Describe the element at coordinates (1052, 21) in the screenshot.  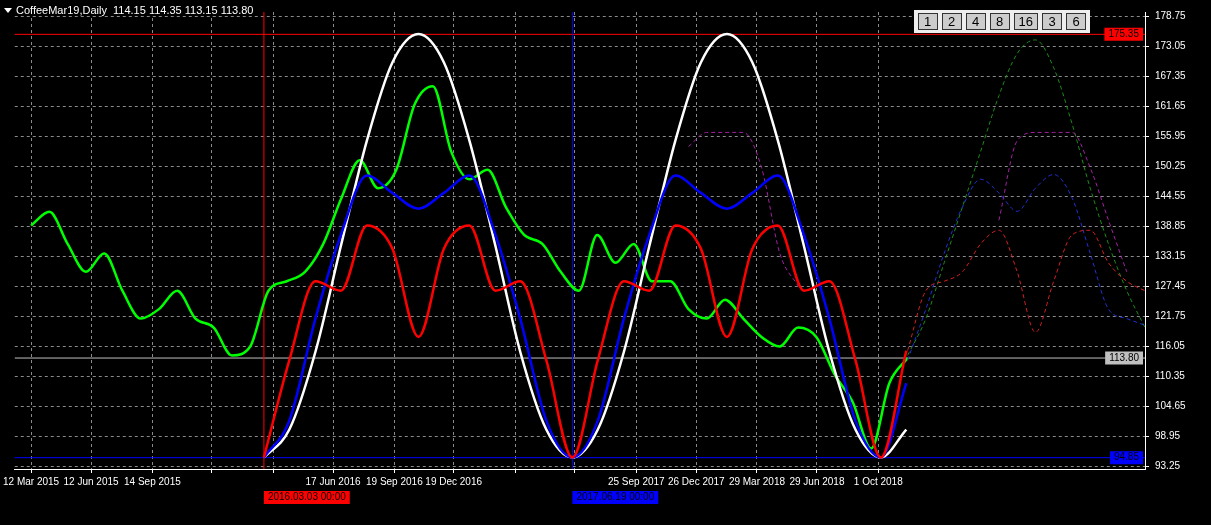
I see `annotation: 3` at that location.